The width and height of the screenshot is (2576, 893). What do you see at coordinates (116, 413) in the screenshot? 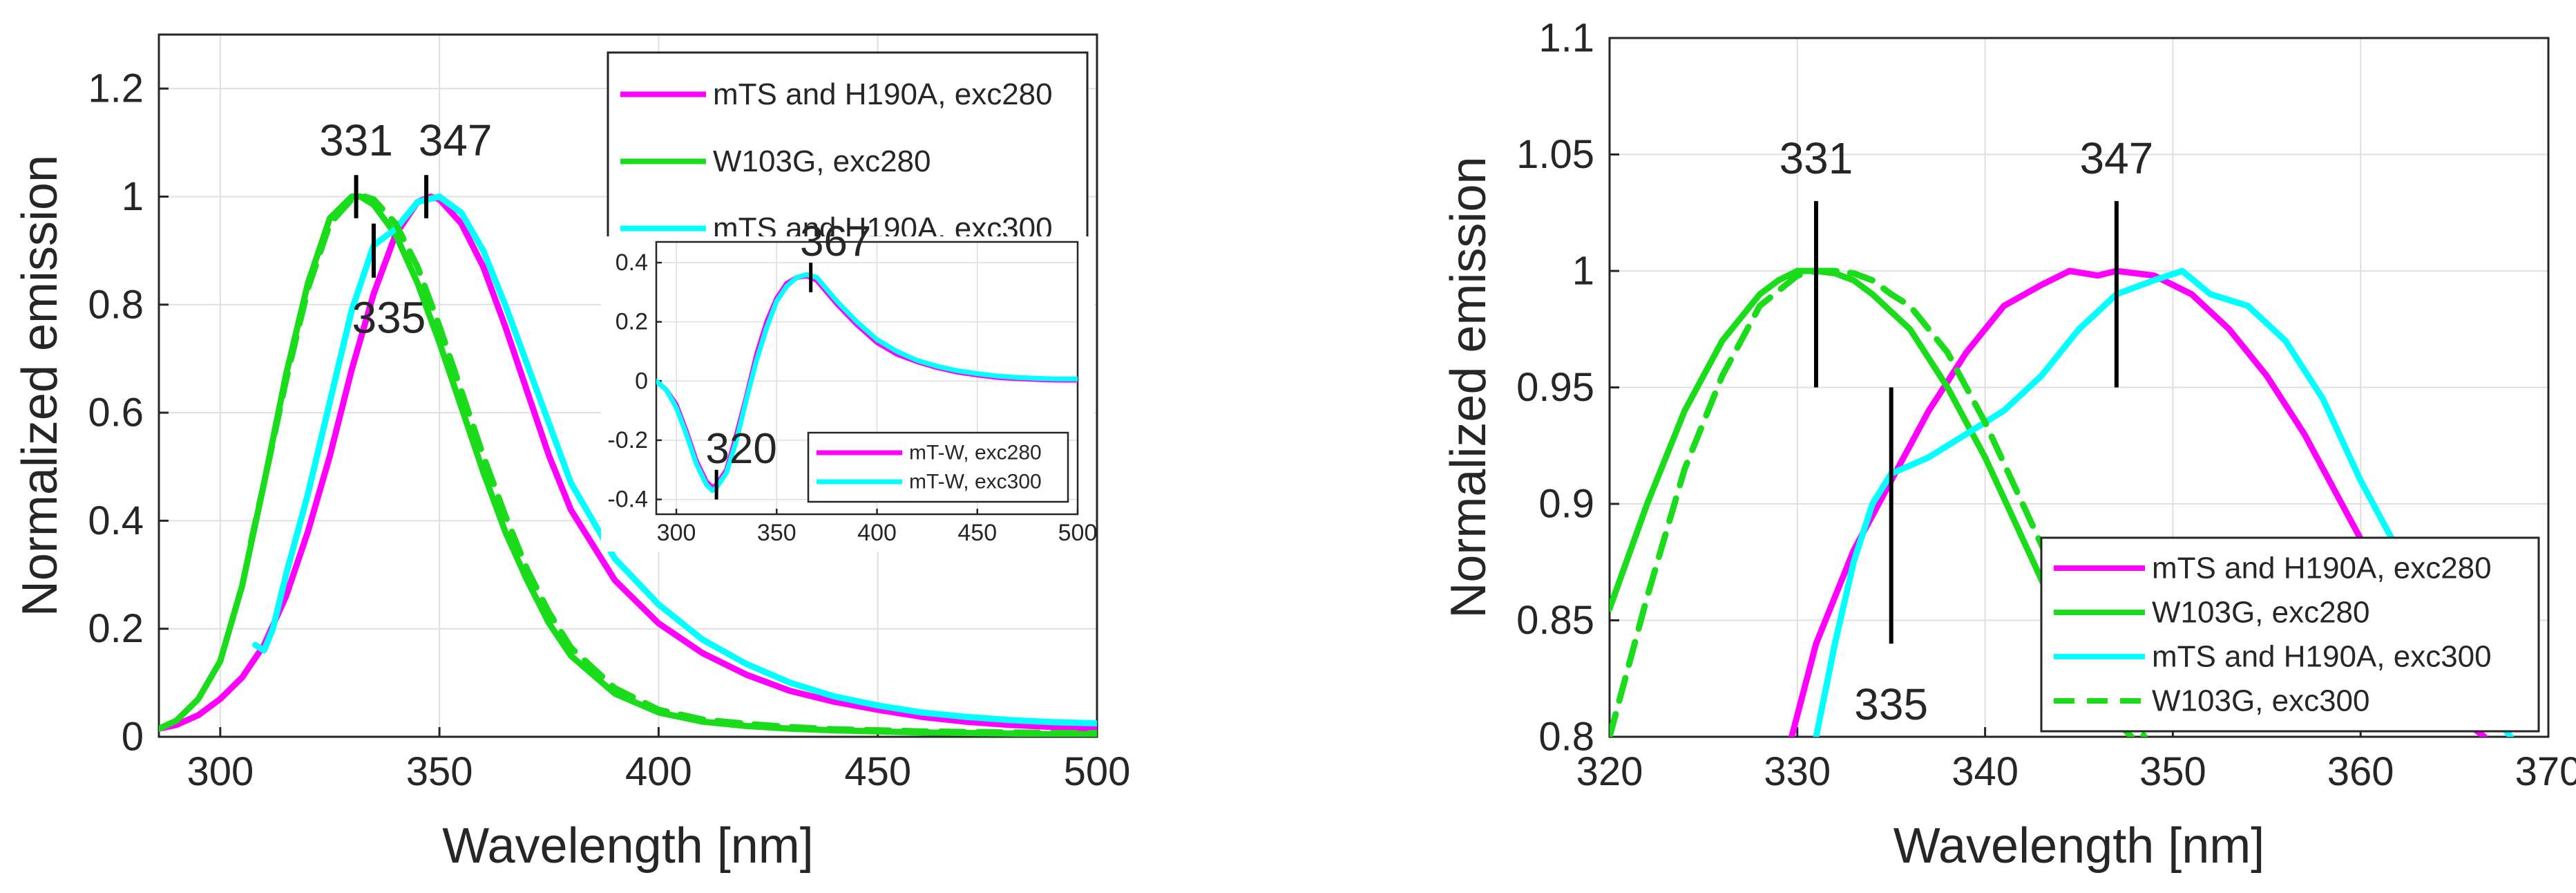
I see `left-y-tick-label: 0.6` at bounding box center [116, 413].